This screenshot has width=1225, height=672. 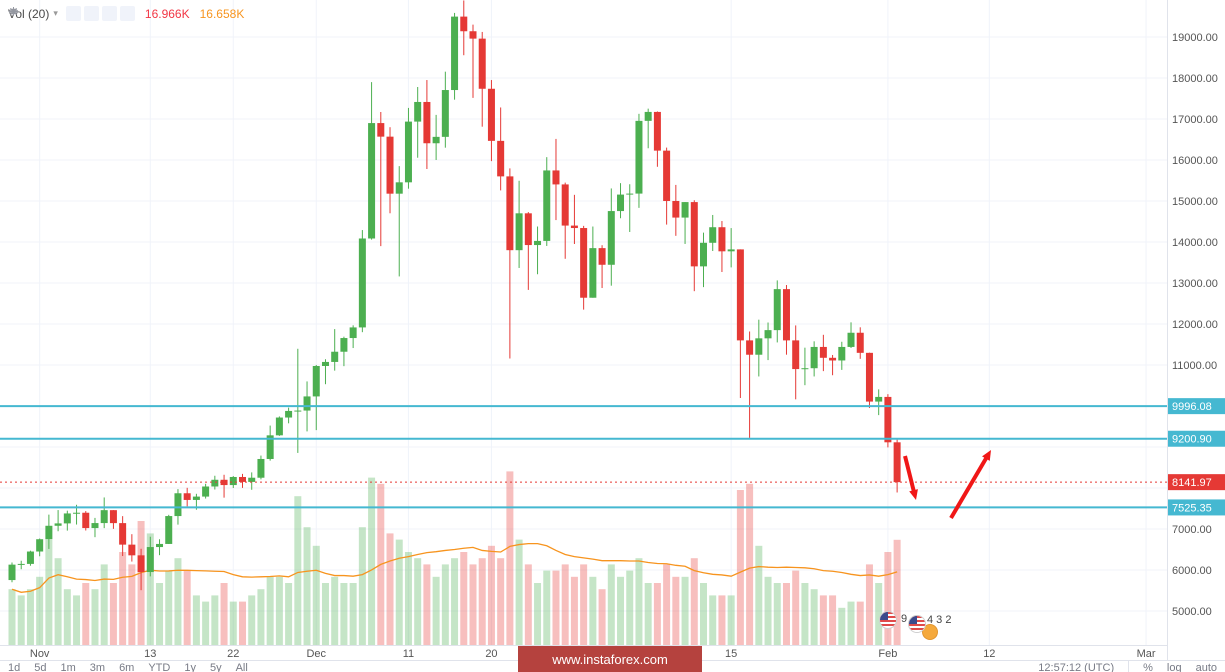 What do you see at coordinates (1195, 202) in the screenshot?
I see `svg-text: 15000.00` at bounding box center [1195, 202].